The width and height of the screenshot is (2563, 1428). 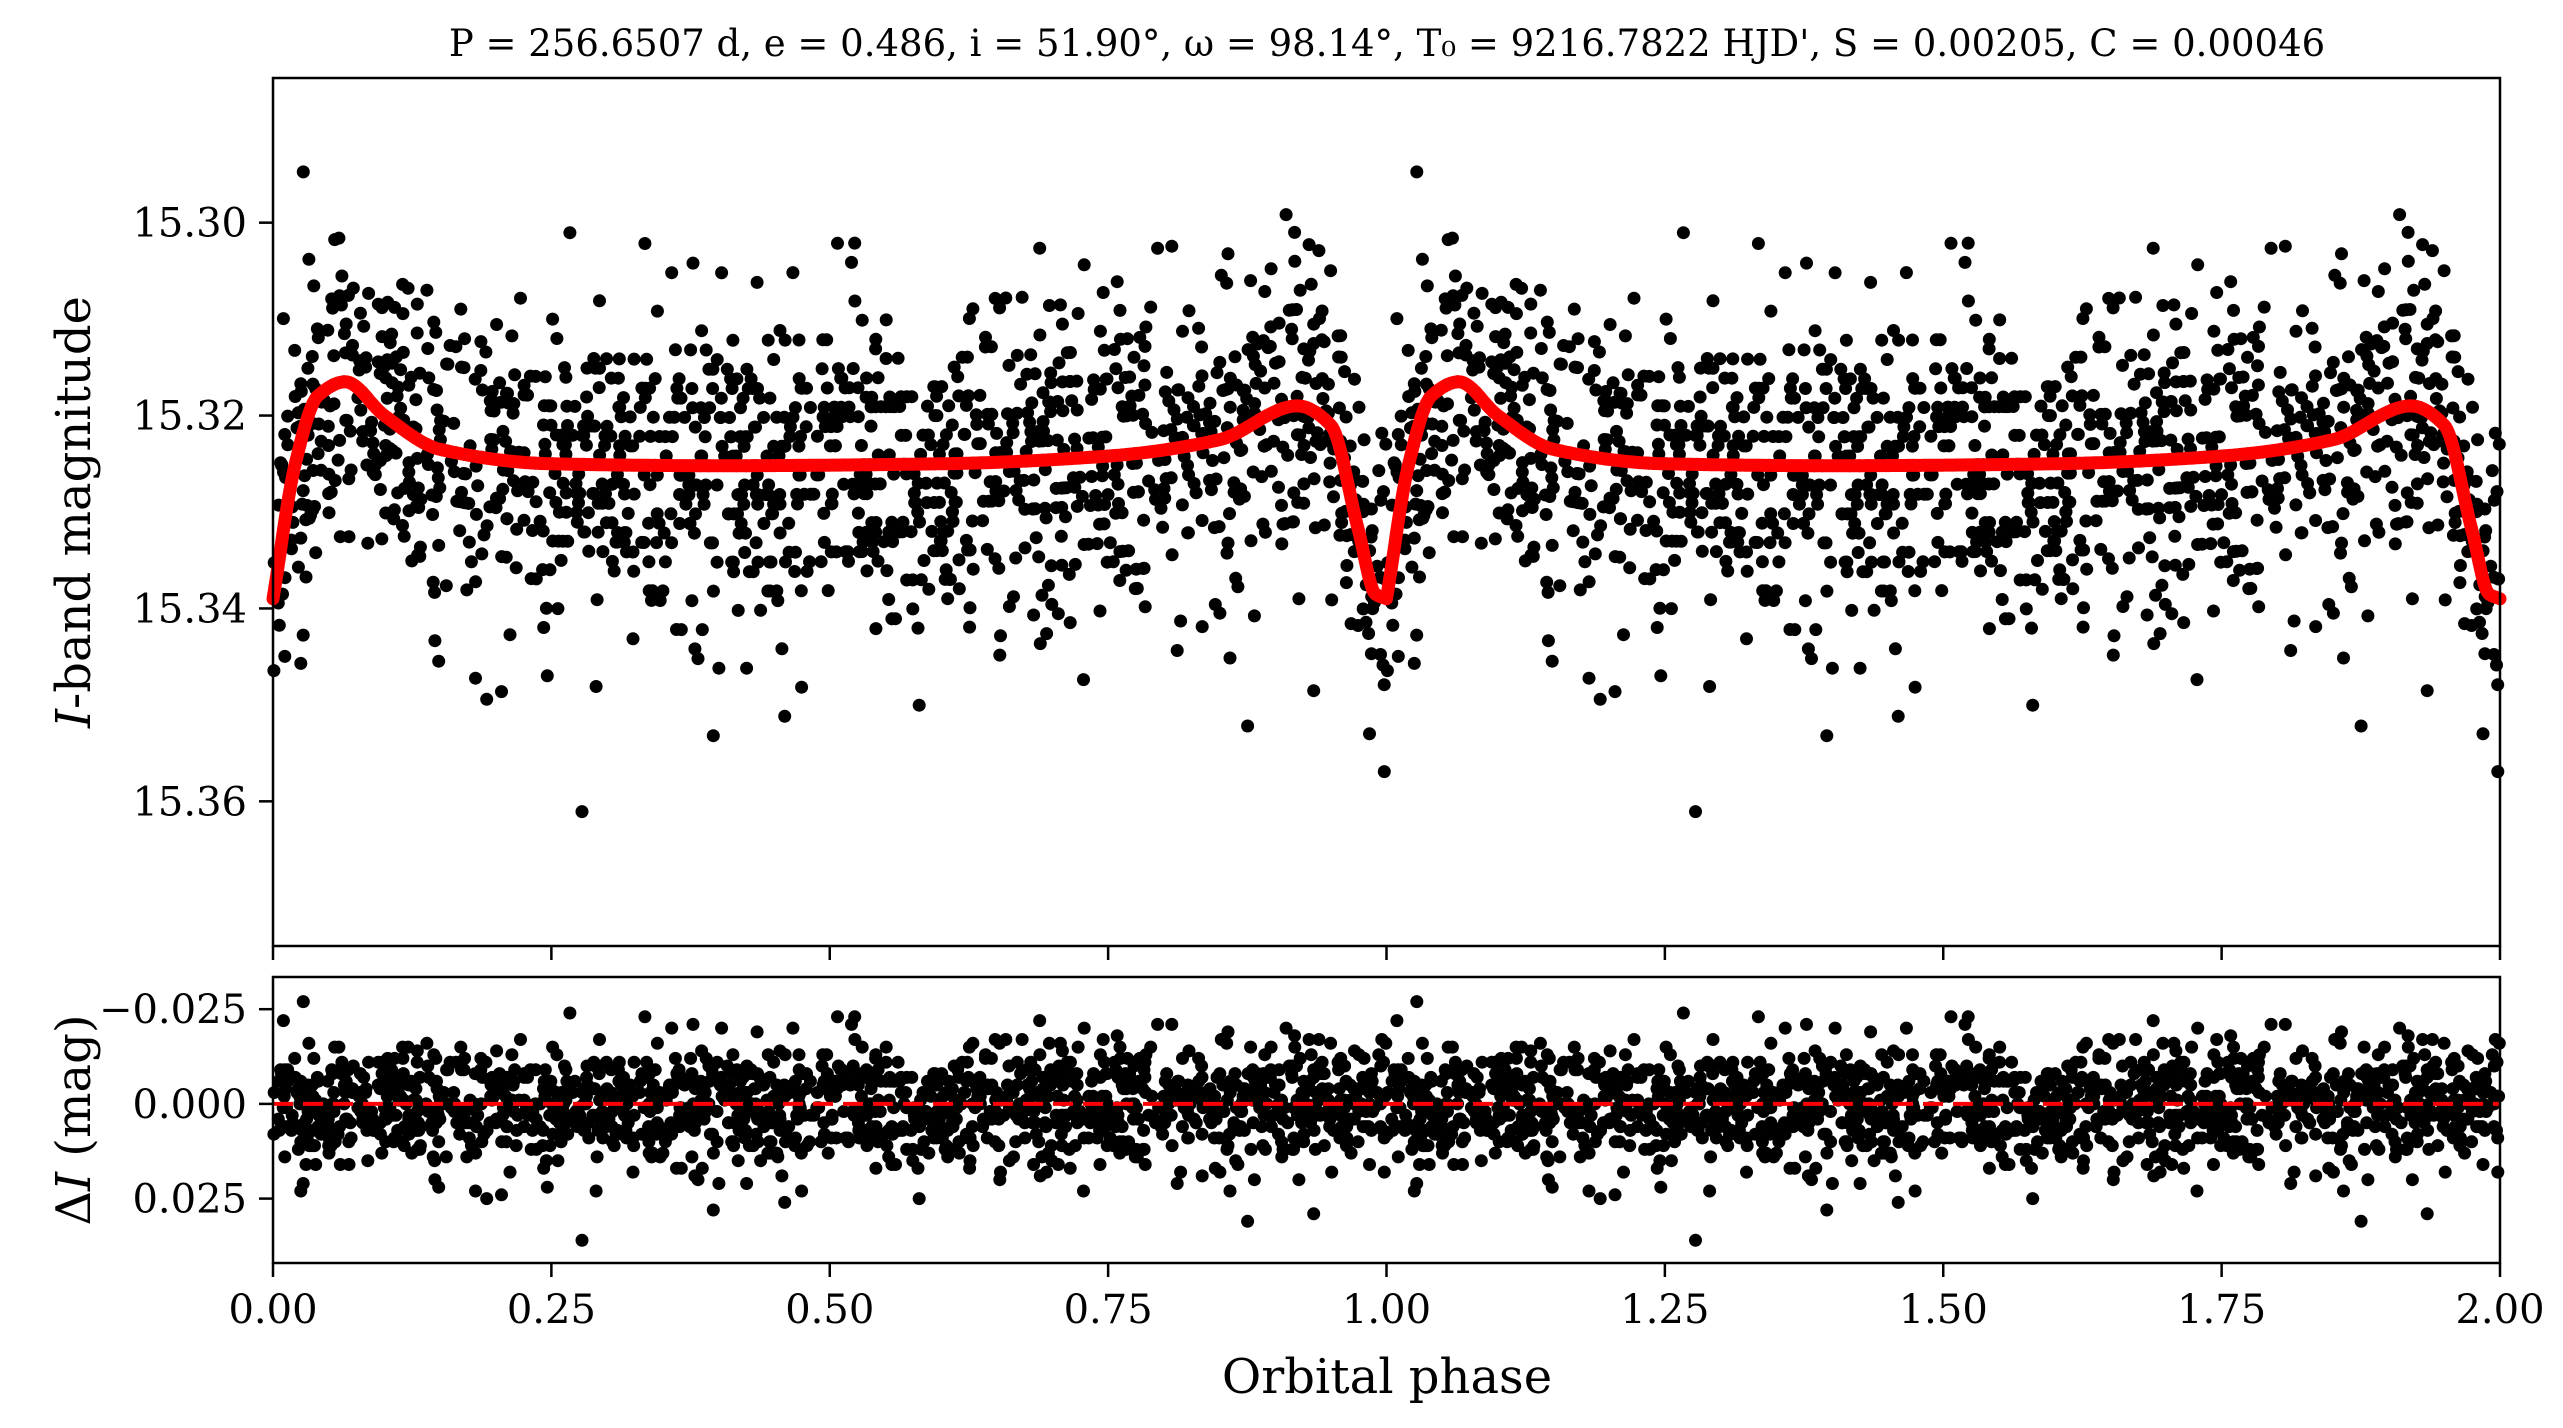 I want to click on model-curve, so click(x=1386, y=490).